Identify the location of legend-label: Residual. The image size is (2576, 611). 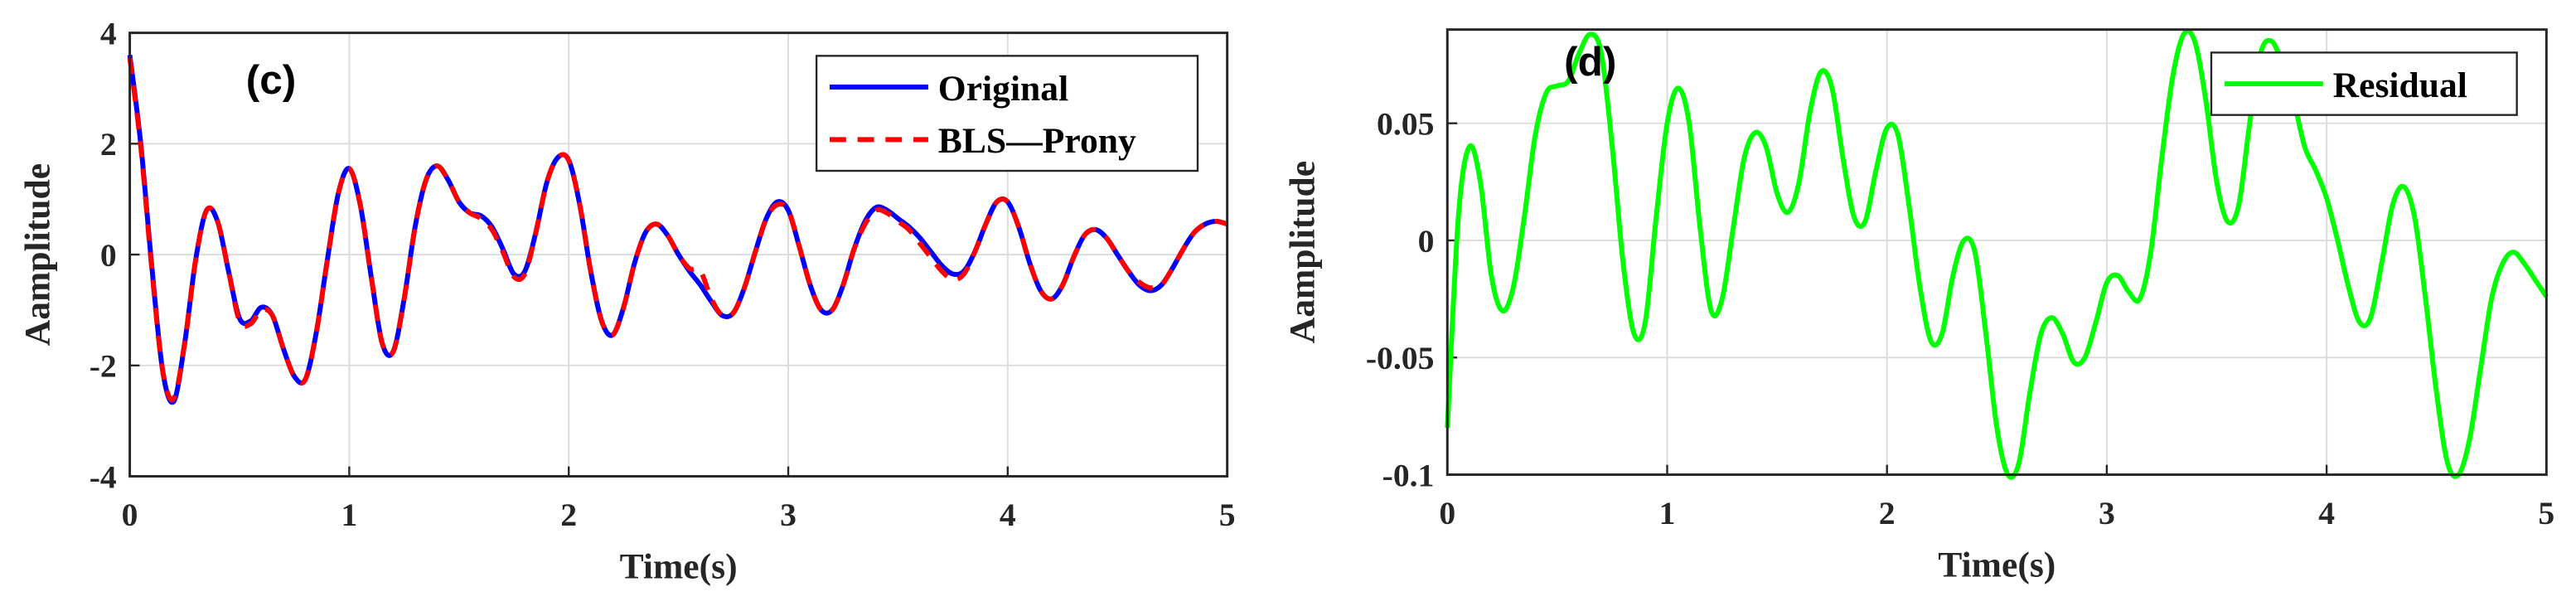
(2400, 85).